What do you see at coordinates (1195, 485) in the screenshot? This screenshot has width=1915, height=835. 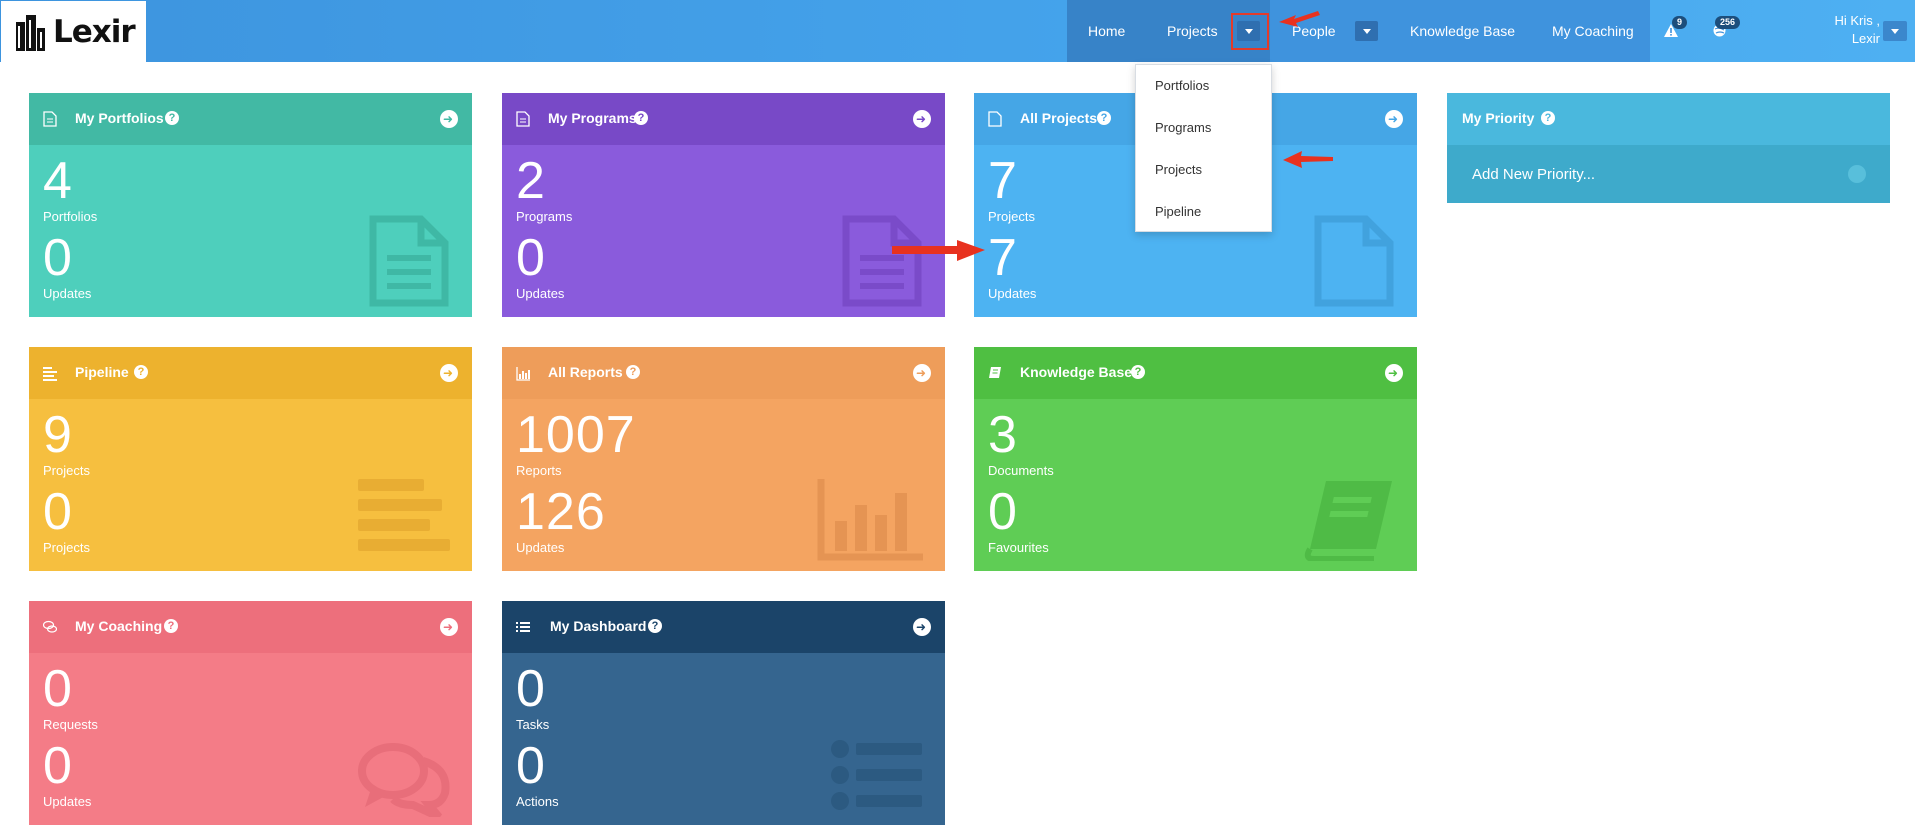 I see `tile-body: 3 Documents 0 Favourites` at bounding box center [1195, 485].